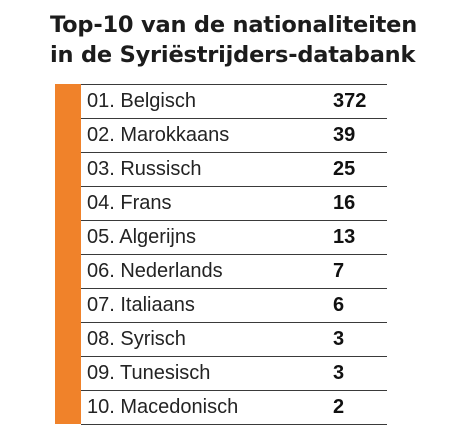 This screenshot has height=446, width=465. I want to click on nationality-label: 06. Nederlands, so click(155, 271).